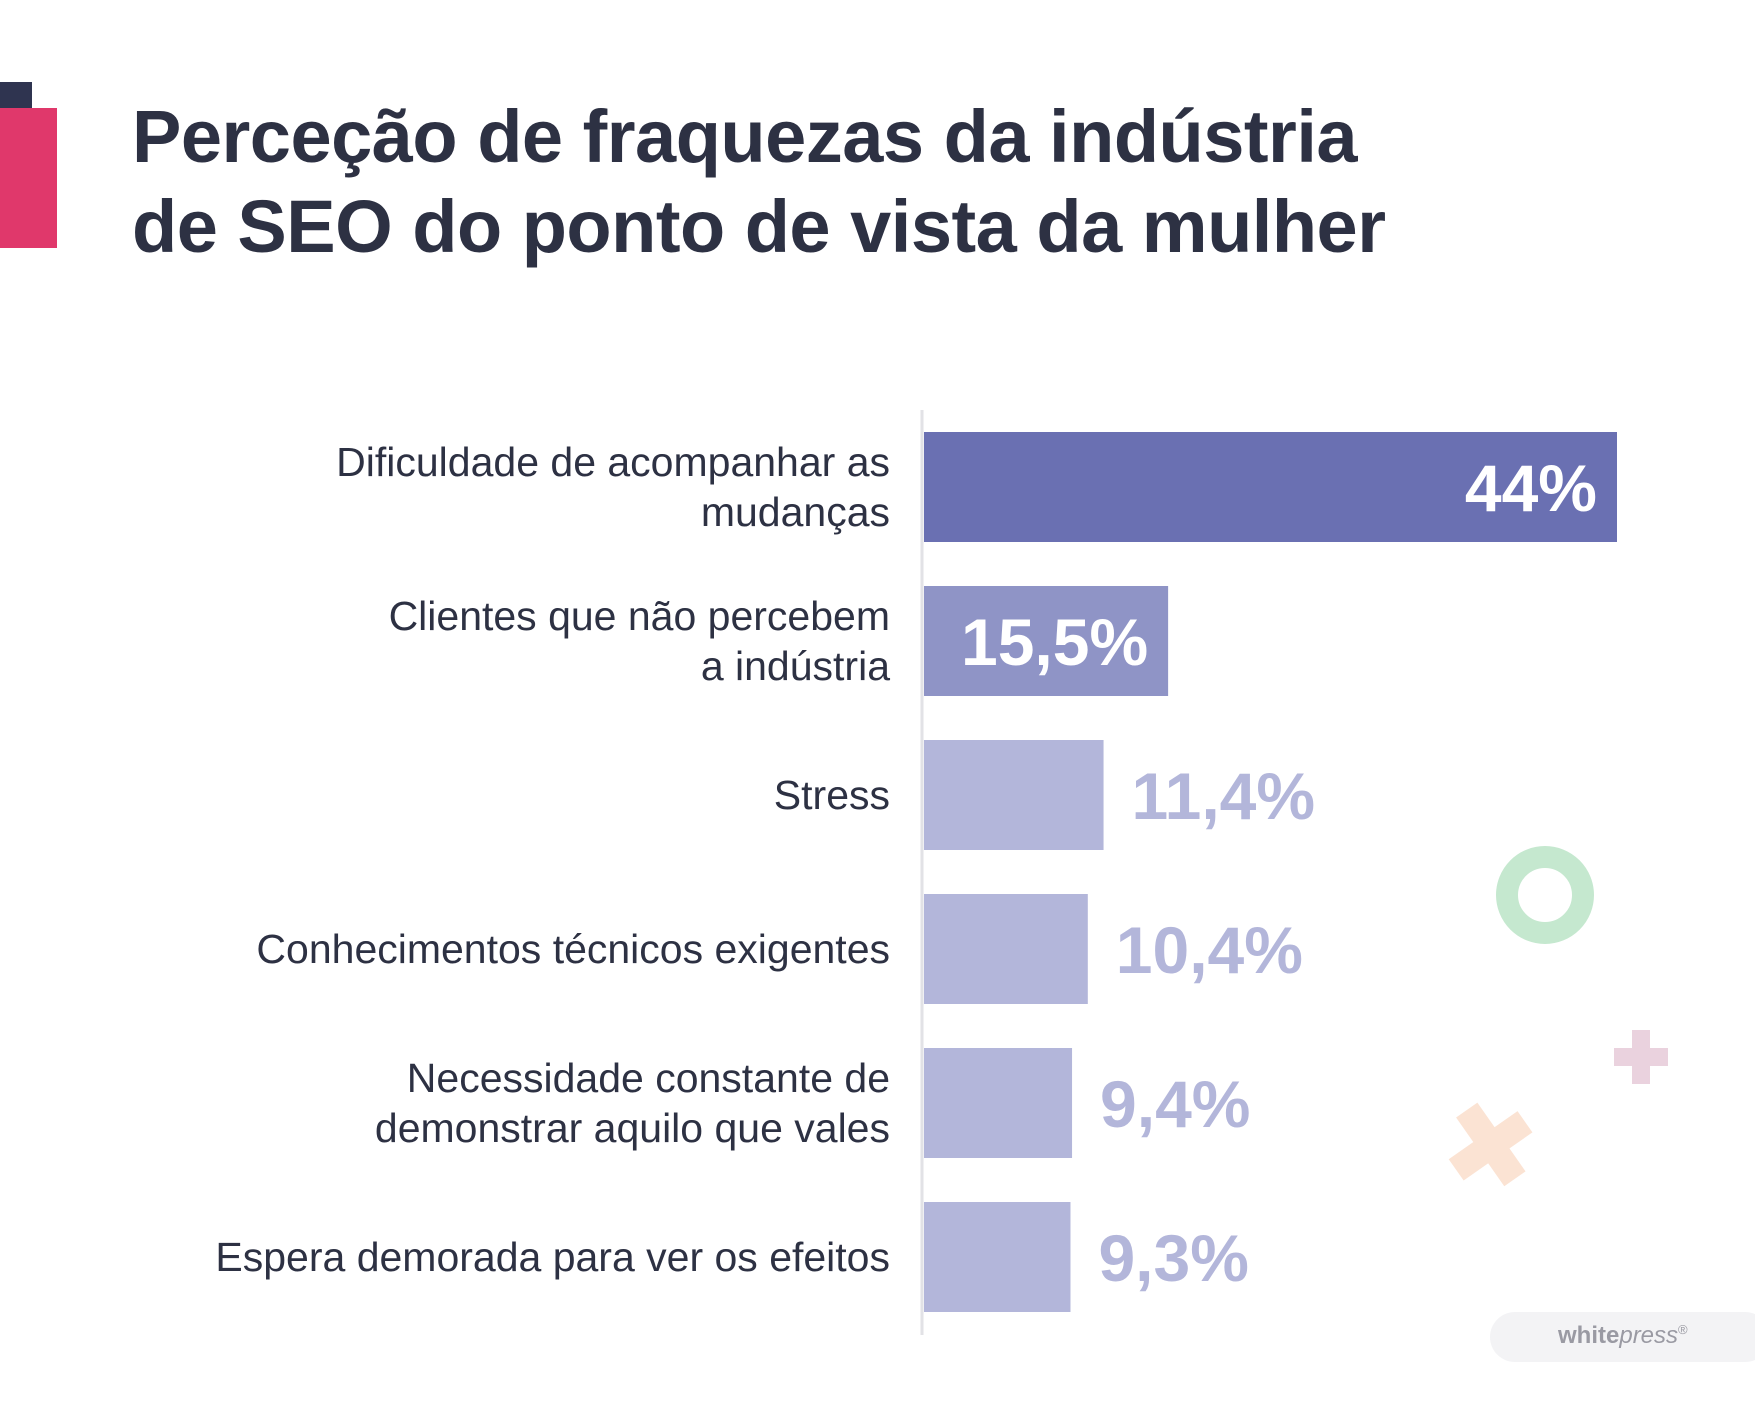 This screenshot has height=1414, width=1755. Describe the element at coordinates (795, 666) in the screenshot. I see `category-label-2-line-2: a indústria` at that location.